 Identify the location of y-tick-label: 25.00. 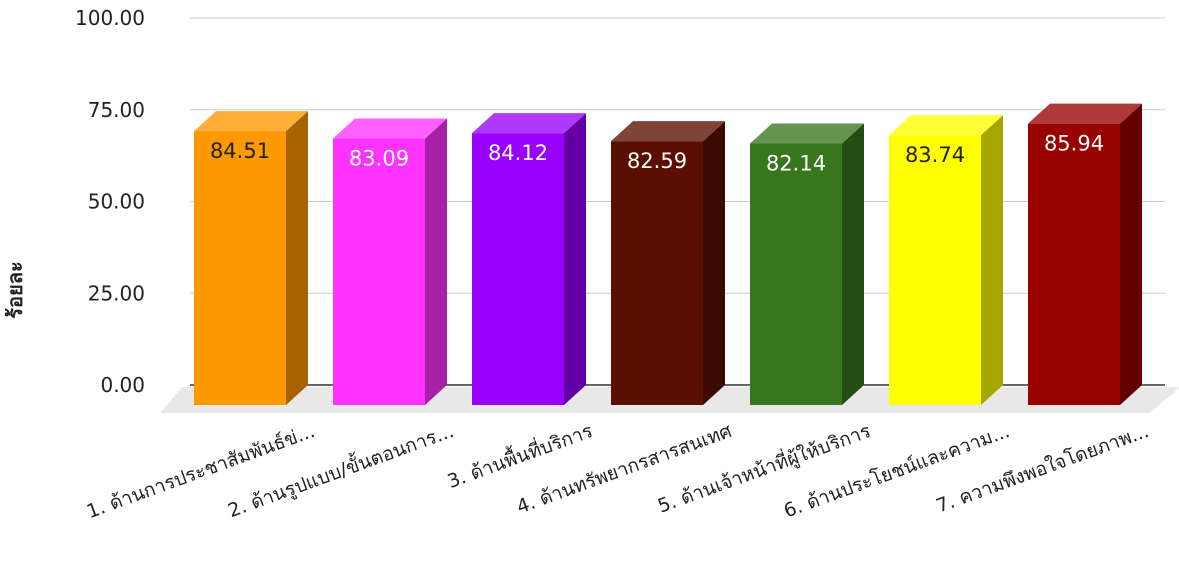
(116, 293).